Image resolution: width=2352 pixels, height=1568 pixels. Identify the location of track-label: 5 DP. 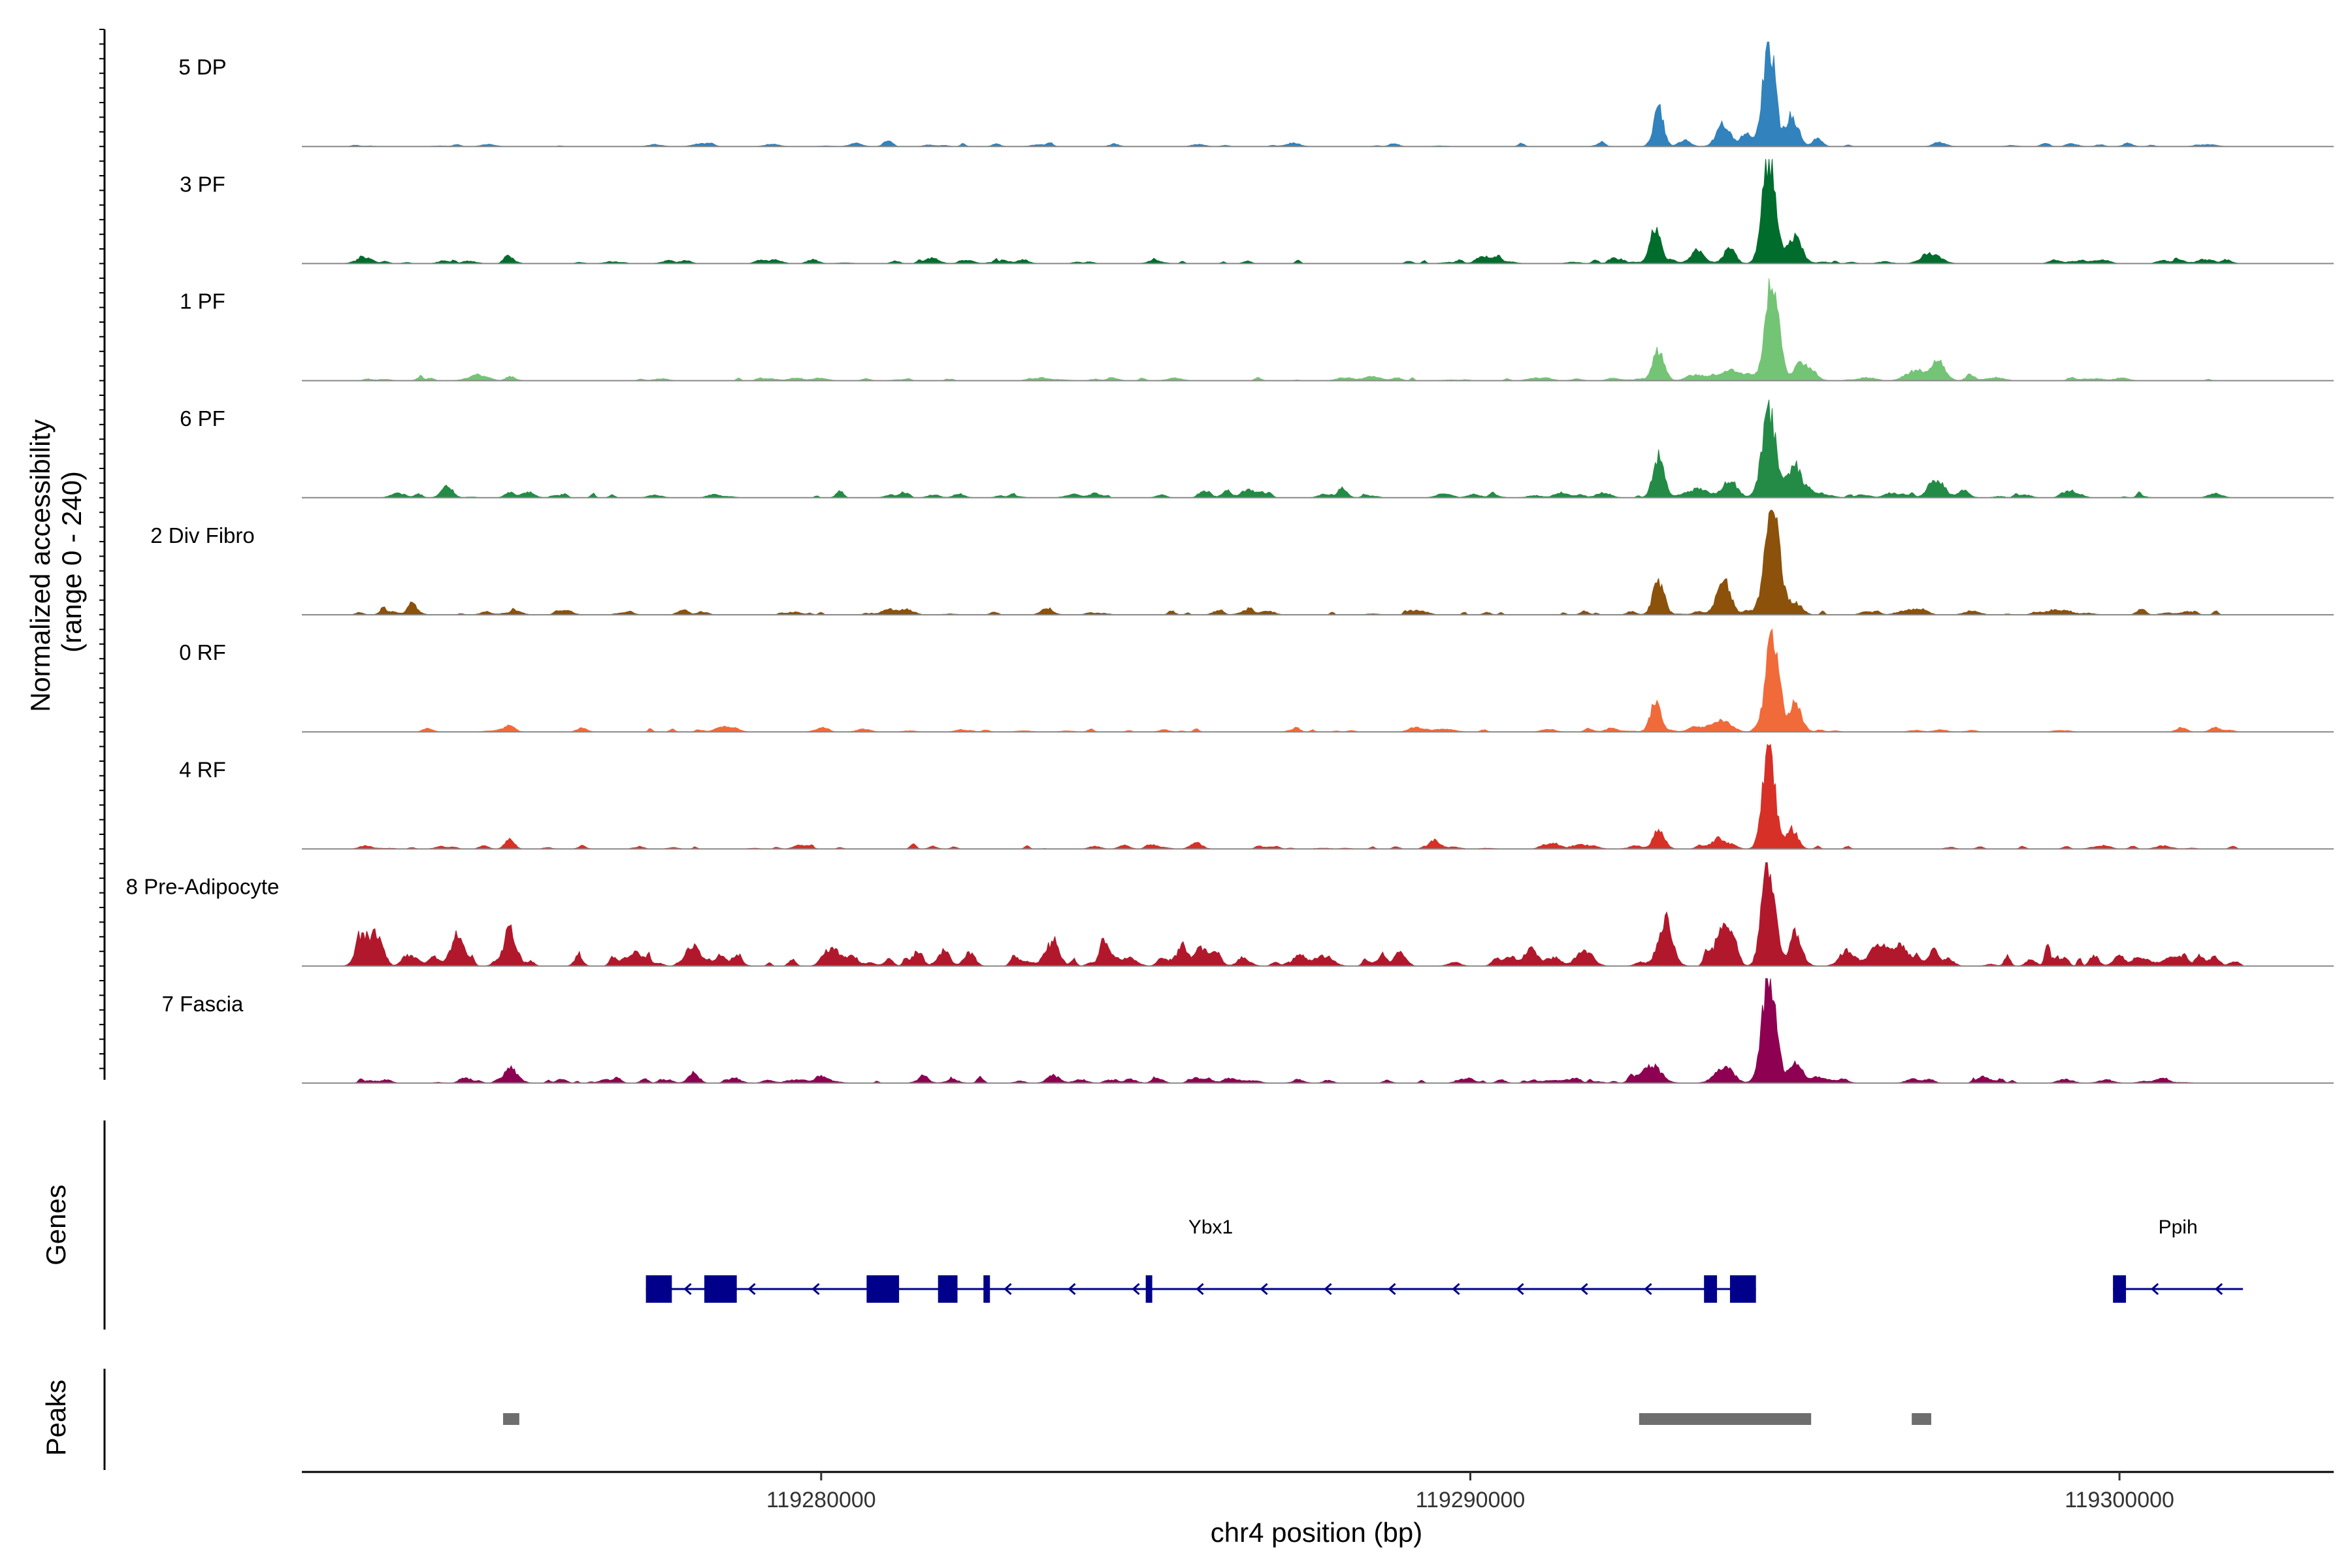
(202, 67).